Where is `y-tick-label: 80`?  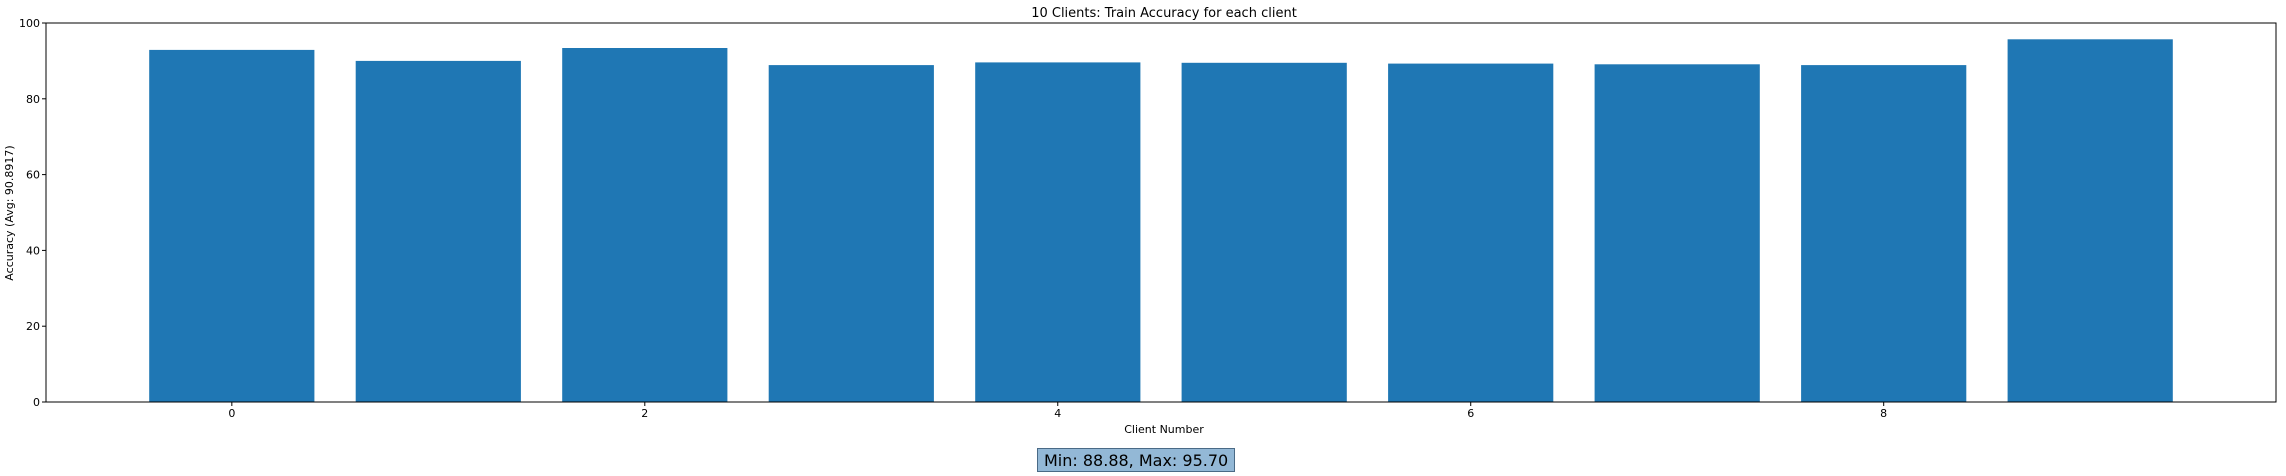
y-tick-label: 80 is located at coordinates (33, 99).